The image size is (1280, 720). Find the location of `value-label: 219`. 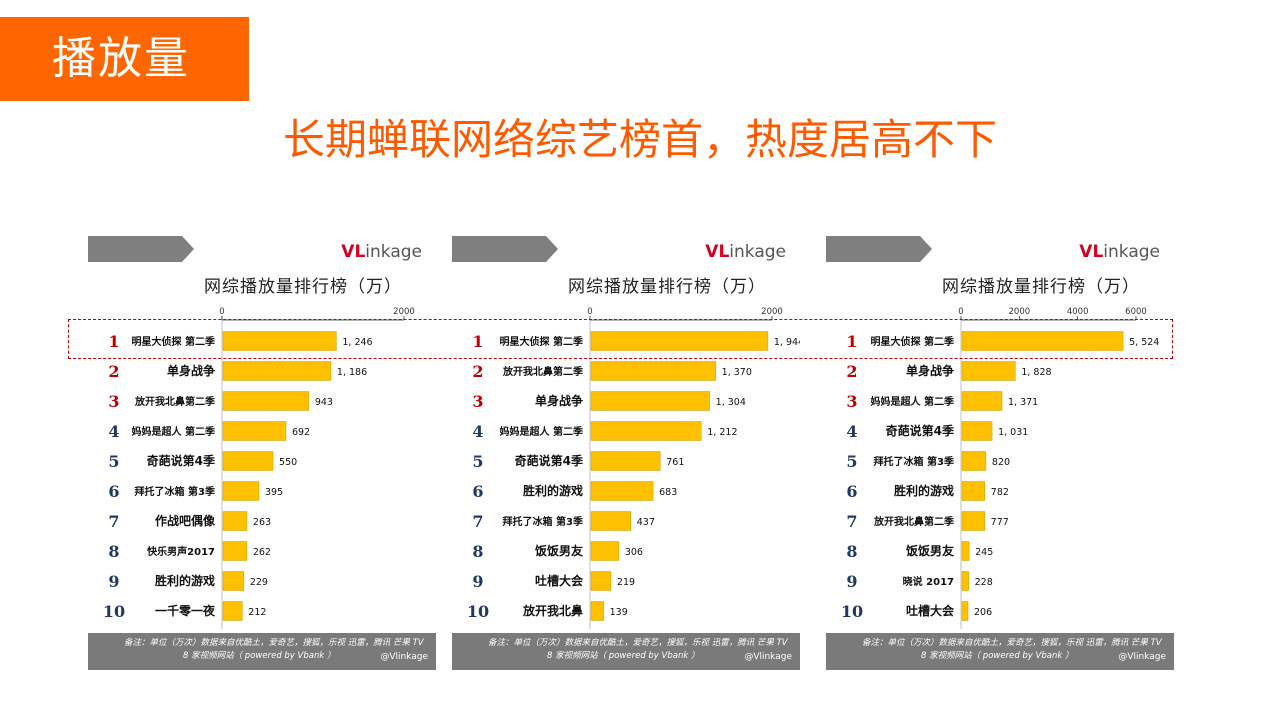

value-label: 219 is located at coordinates (626, 582).